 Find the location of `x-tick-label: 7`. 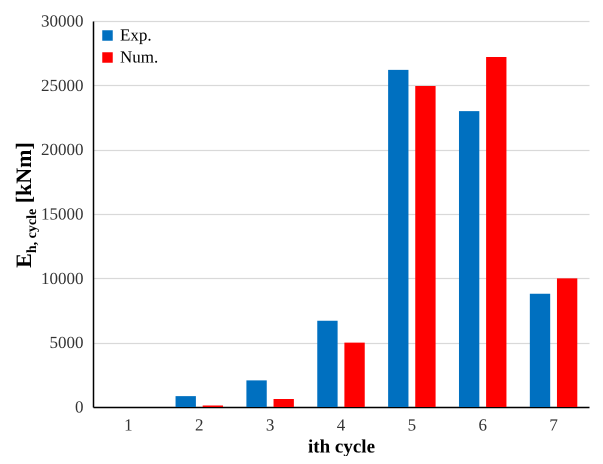

x-tick-label: 7 is located at coordinates (553, 425).